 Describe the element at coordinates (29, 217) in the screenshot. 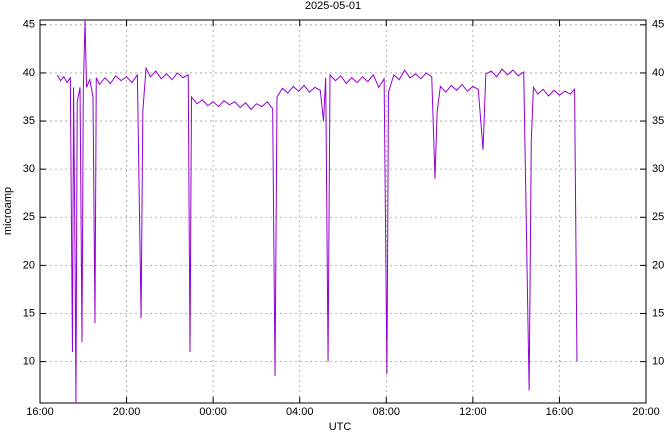

I see `y-tick-label: 25` at that location.